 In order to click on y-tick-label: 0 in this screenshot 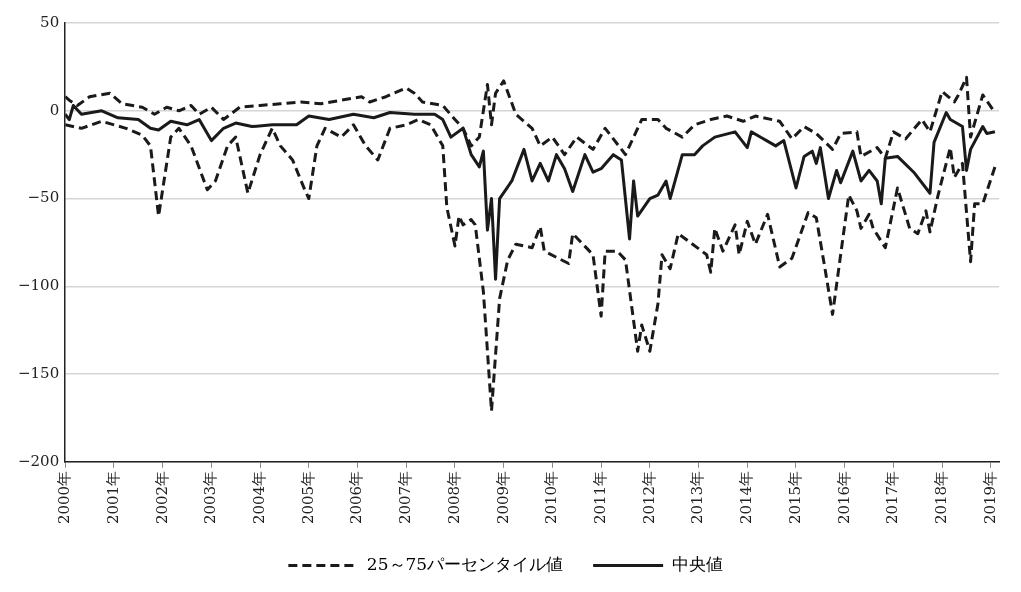, I will do `click(54, 109)`.